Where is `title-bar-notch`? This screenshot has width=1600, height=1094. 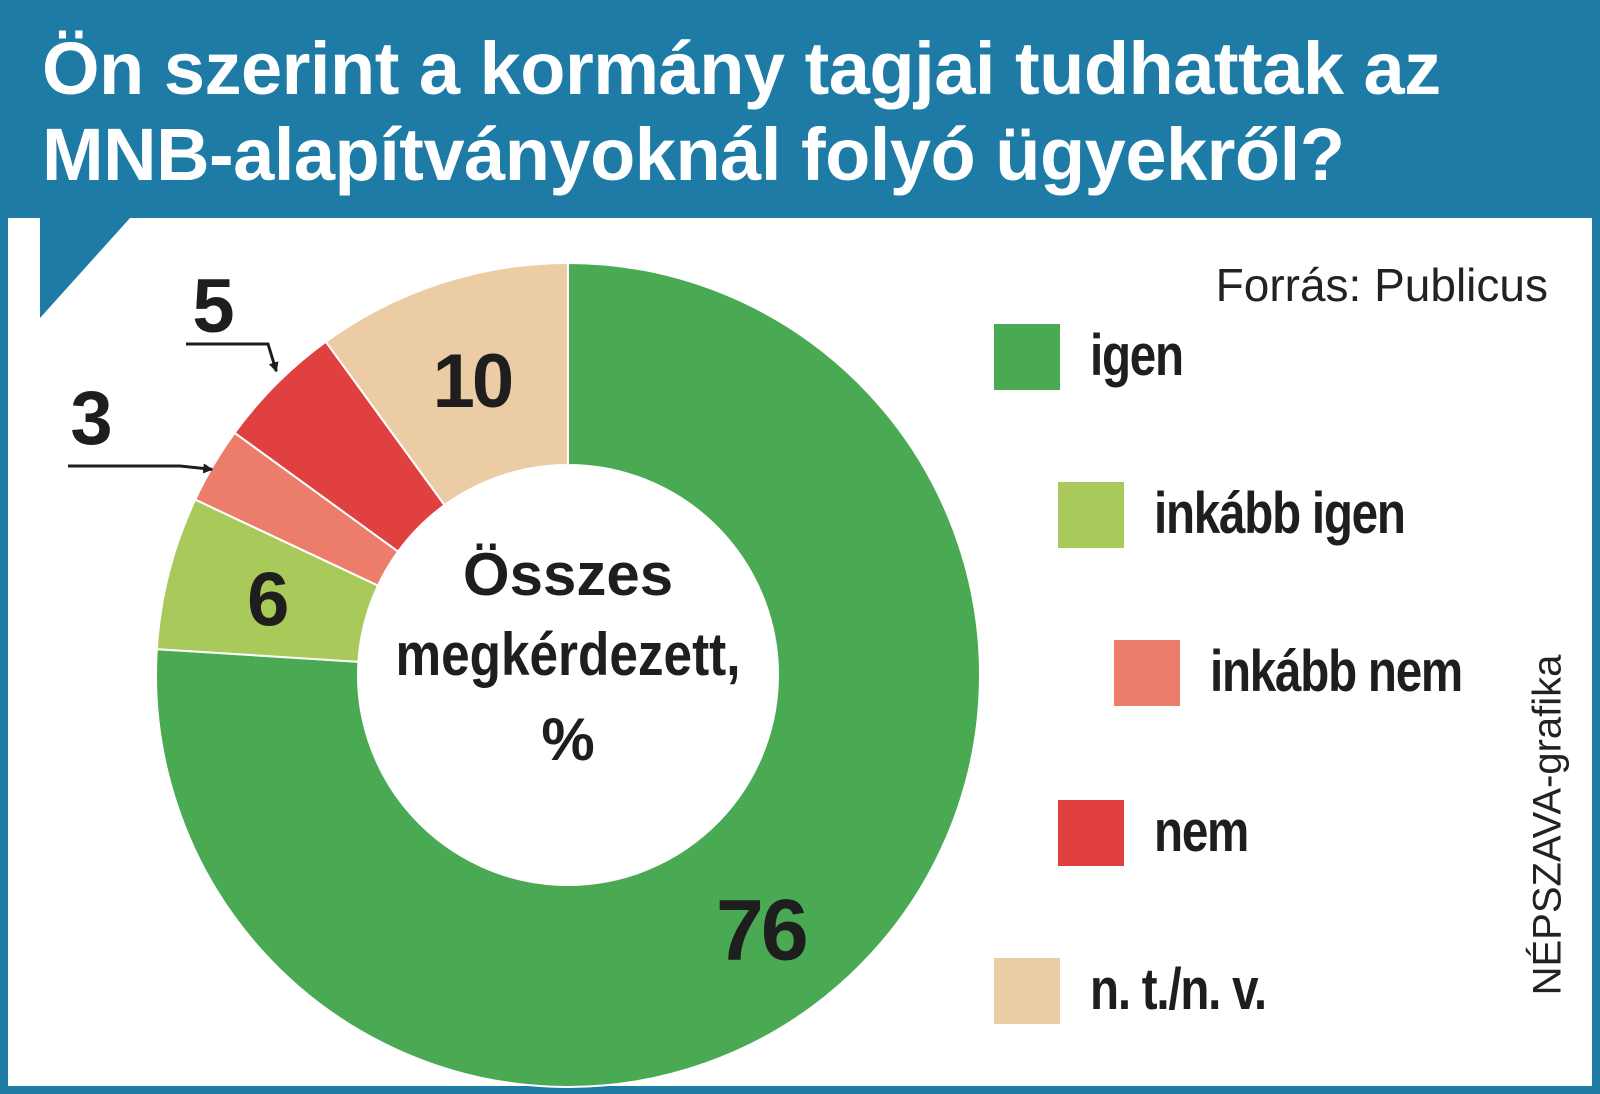 title-bar-notch is located at coordinates (85, 268).